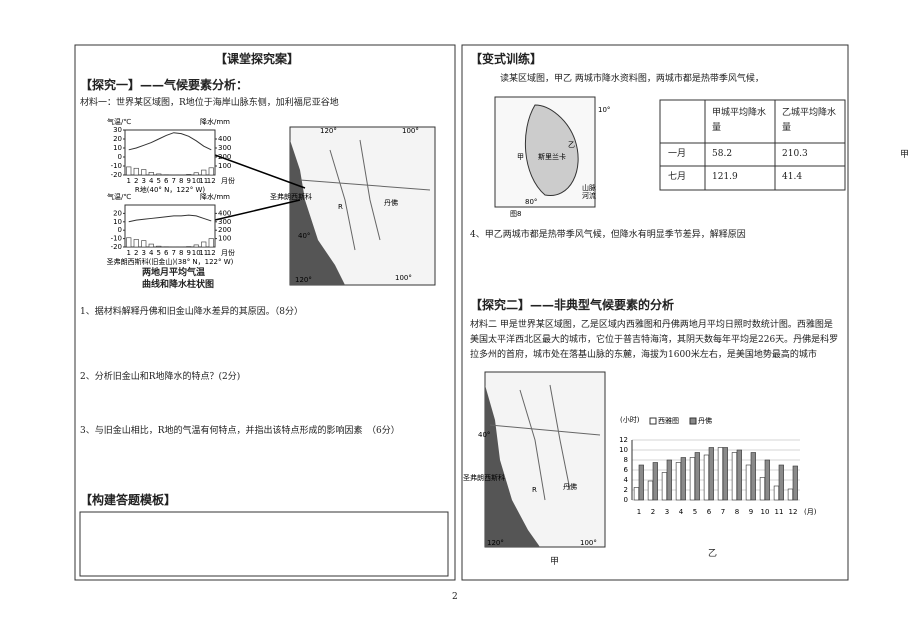  Describe the element at coordinates (623, 440) in the screenshot. I see `y-tick-label: 12` at that location.